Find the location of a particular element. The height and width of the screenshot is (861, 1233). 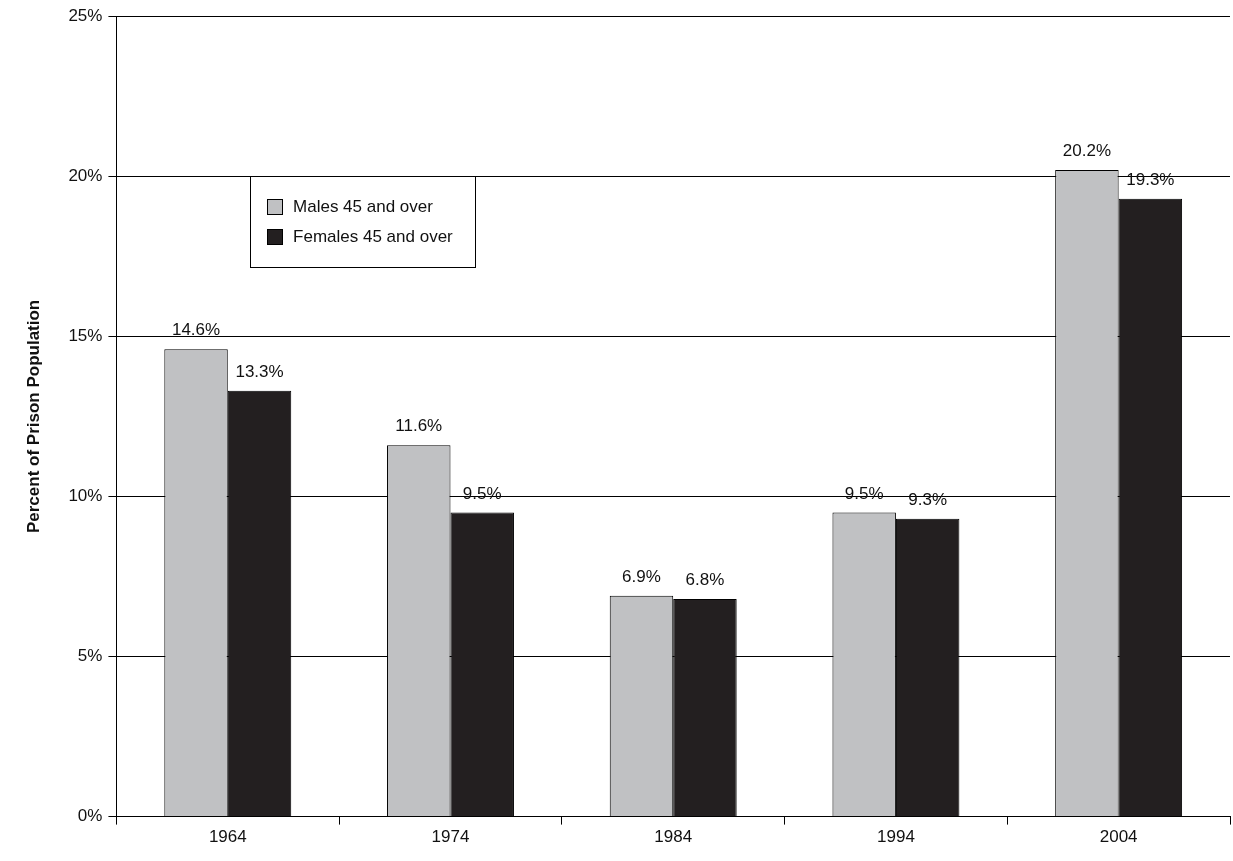

y-tick-label: 10% is located at coordinates (85, 496).